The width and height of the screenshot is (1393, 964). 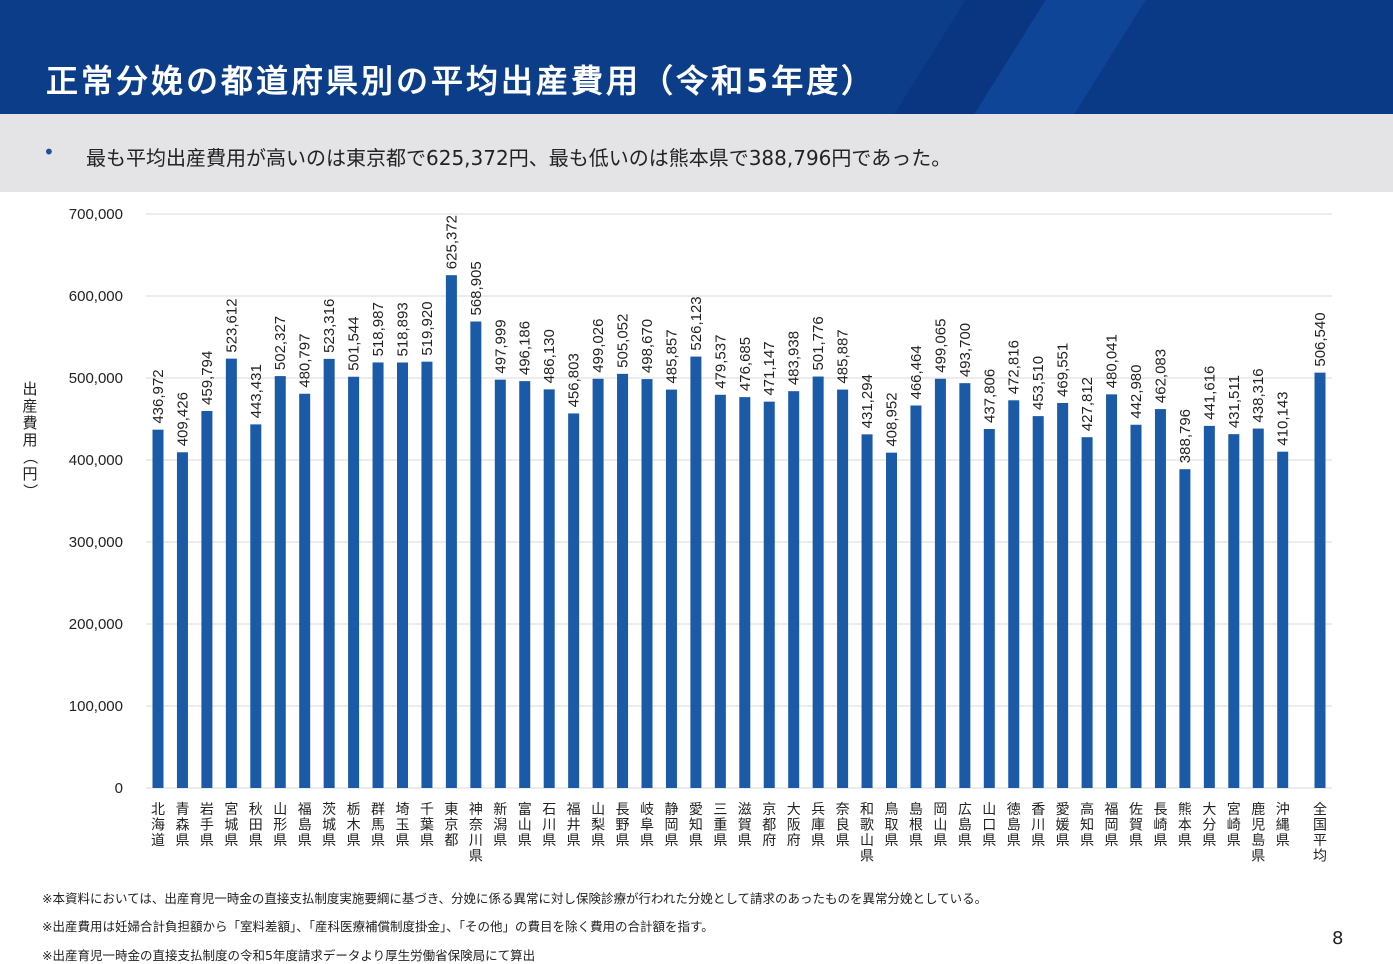 What do you see at coordinates (96, 378) in the screenshot?
I see `y-tick-label: 500,000` at bounding box center [96, 378].